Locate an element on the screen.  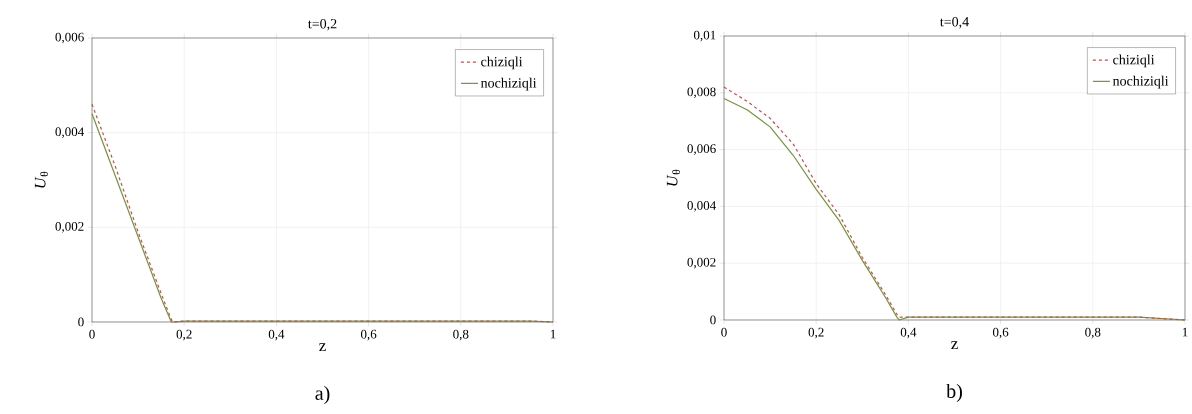
y-tick-label: 0,01 is located at coordinates (704, 36).